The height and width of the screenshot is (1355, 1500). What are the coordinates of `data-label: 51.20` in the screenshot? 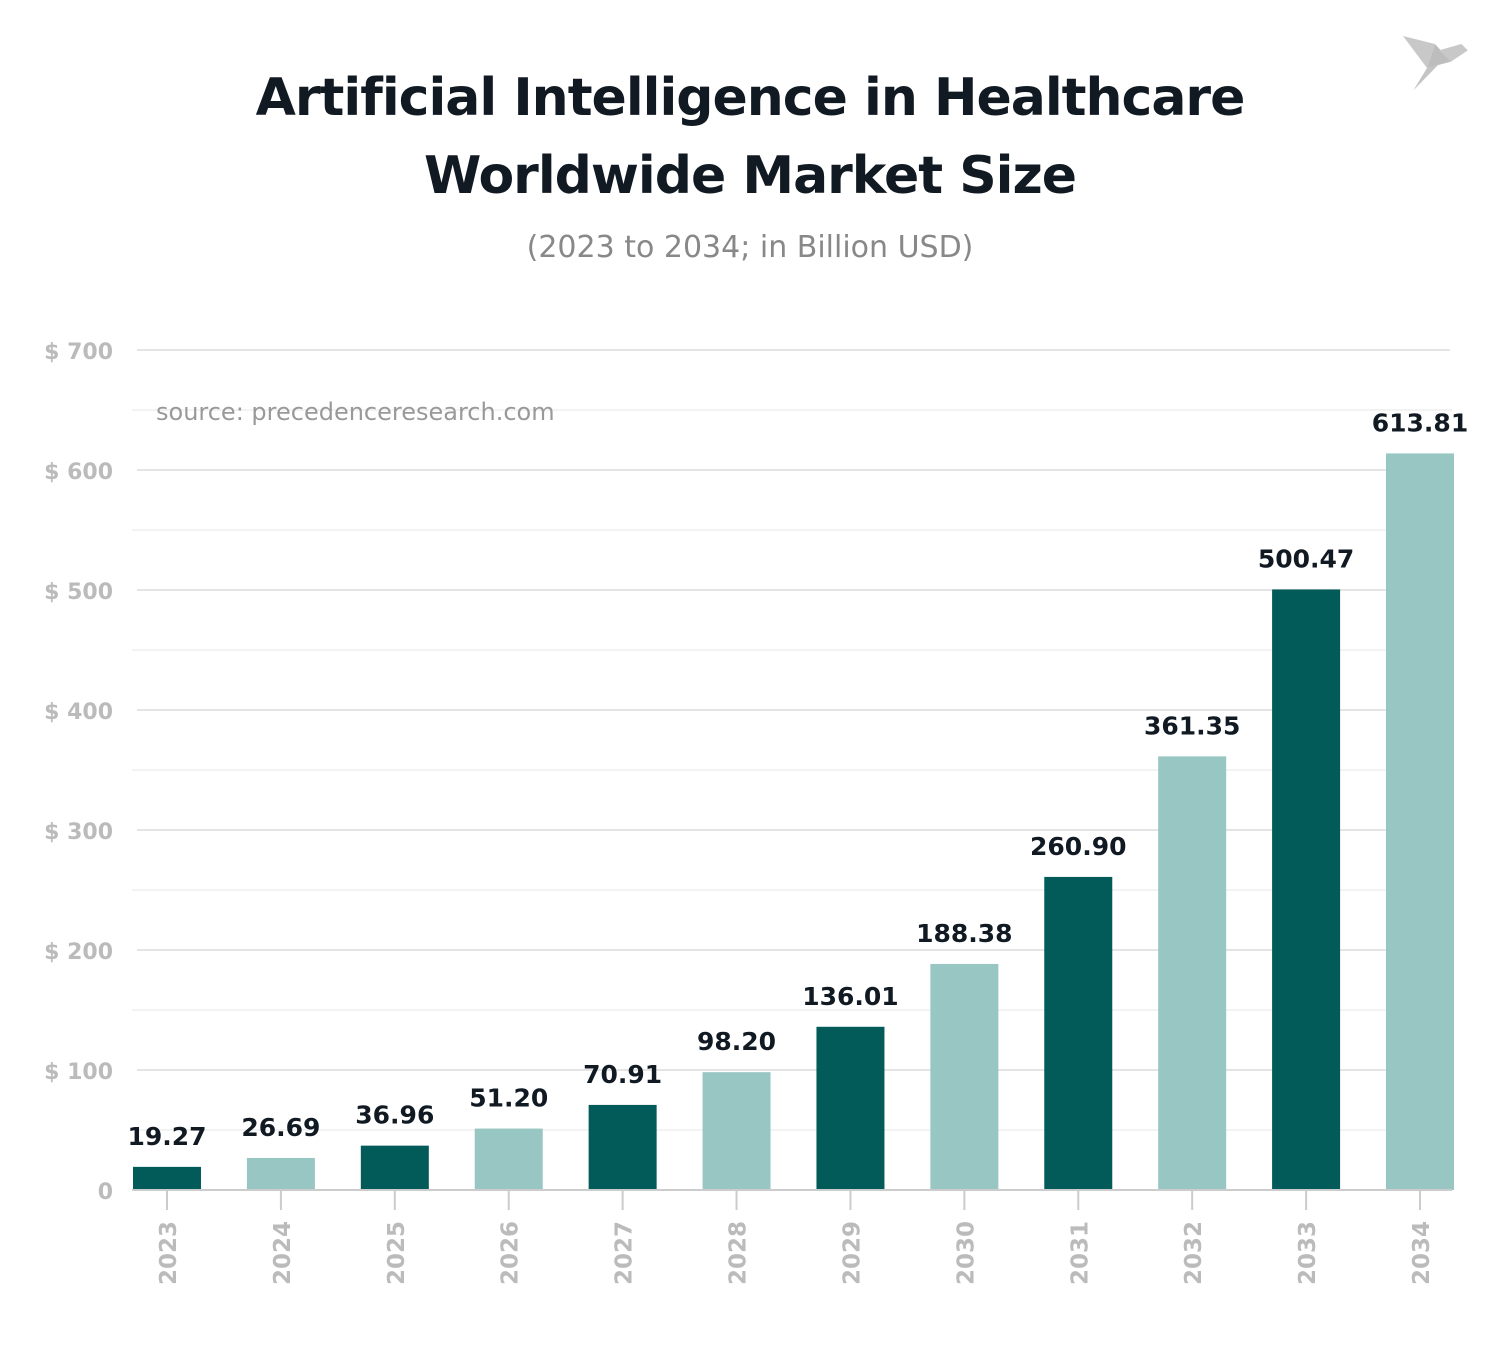 It's located at (508, 1098).